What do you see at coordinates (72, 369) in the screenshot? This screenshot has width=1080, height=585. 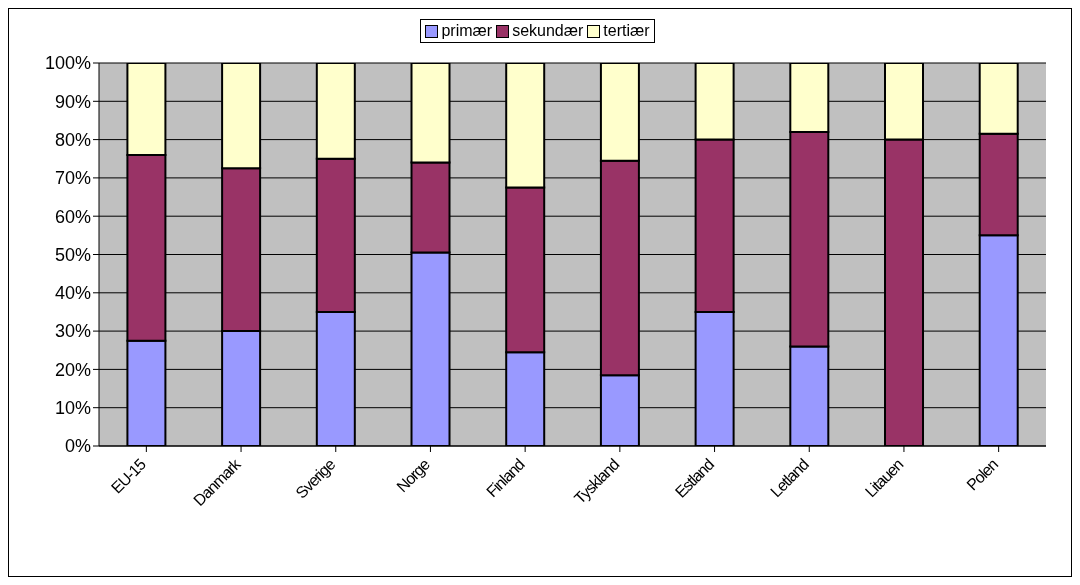 I see `y-tick-label: 20%` at bounding box center [72, 369].